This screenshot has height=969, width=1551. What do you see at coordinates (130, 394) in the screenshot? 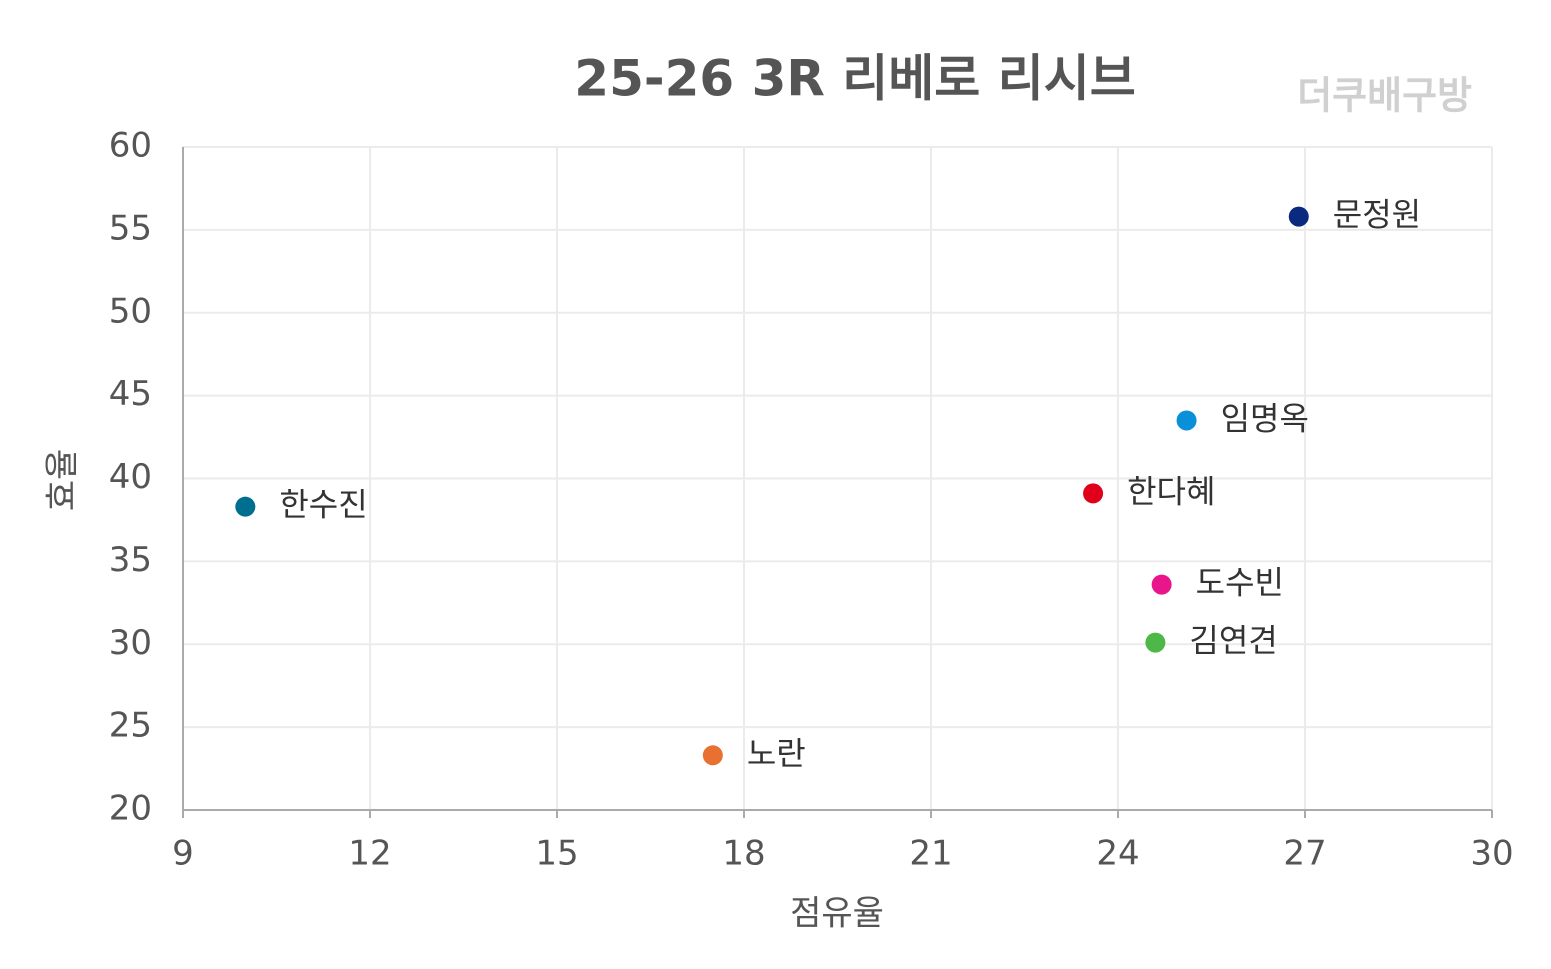
I see `y-tick-label: 45` at bounding box center [130, 394].